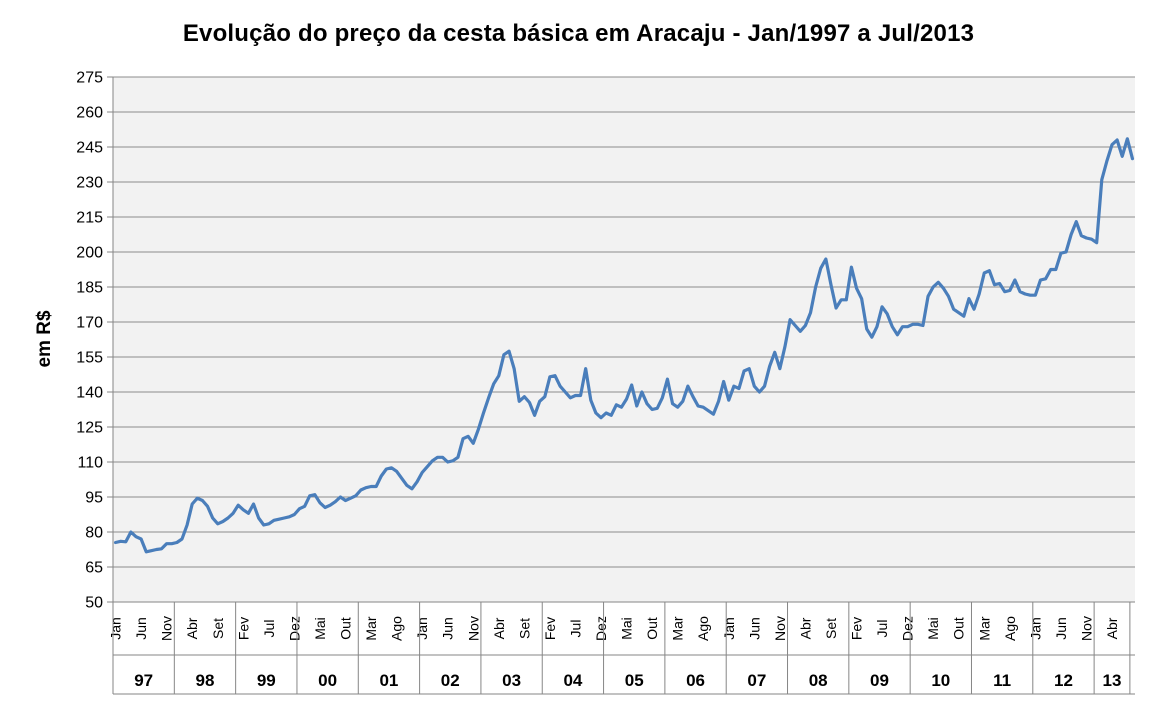  I want to click on y-tick-label: 275, so click(89, 78).